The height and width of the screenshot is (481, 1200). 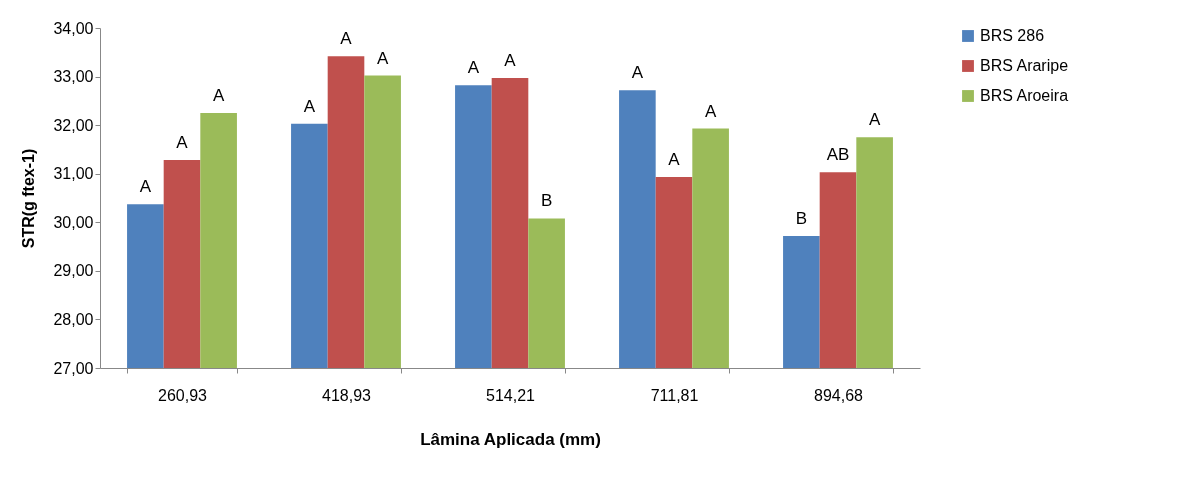 I want to click on x-tick-label: 711,81, so click(x=674, y=395).